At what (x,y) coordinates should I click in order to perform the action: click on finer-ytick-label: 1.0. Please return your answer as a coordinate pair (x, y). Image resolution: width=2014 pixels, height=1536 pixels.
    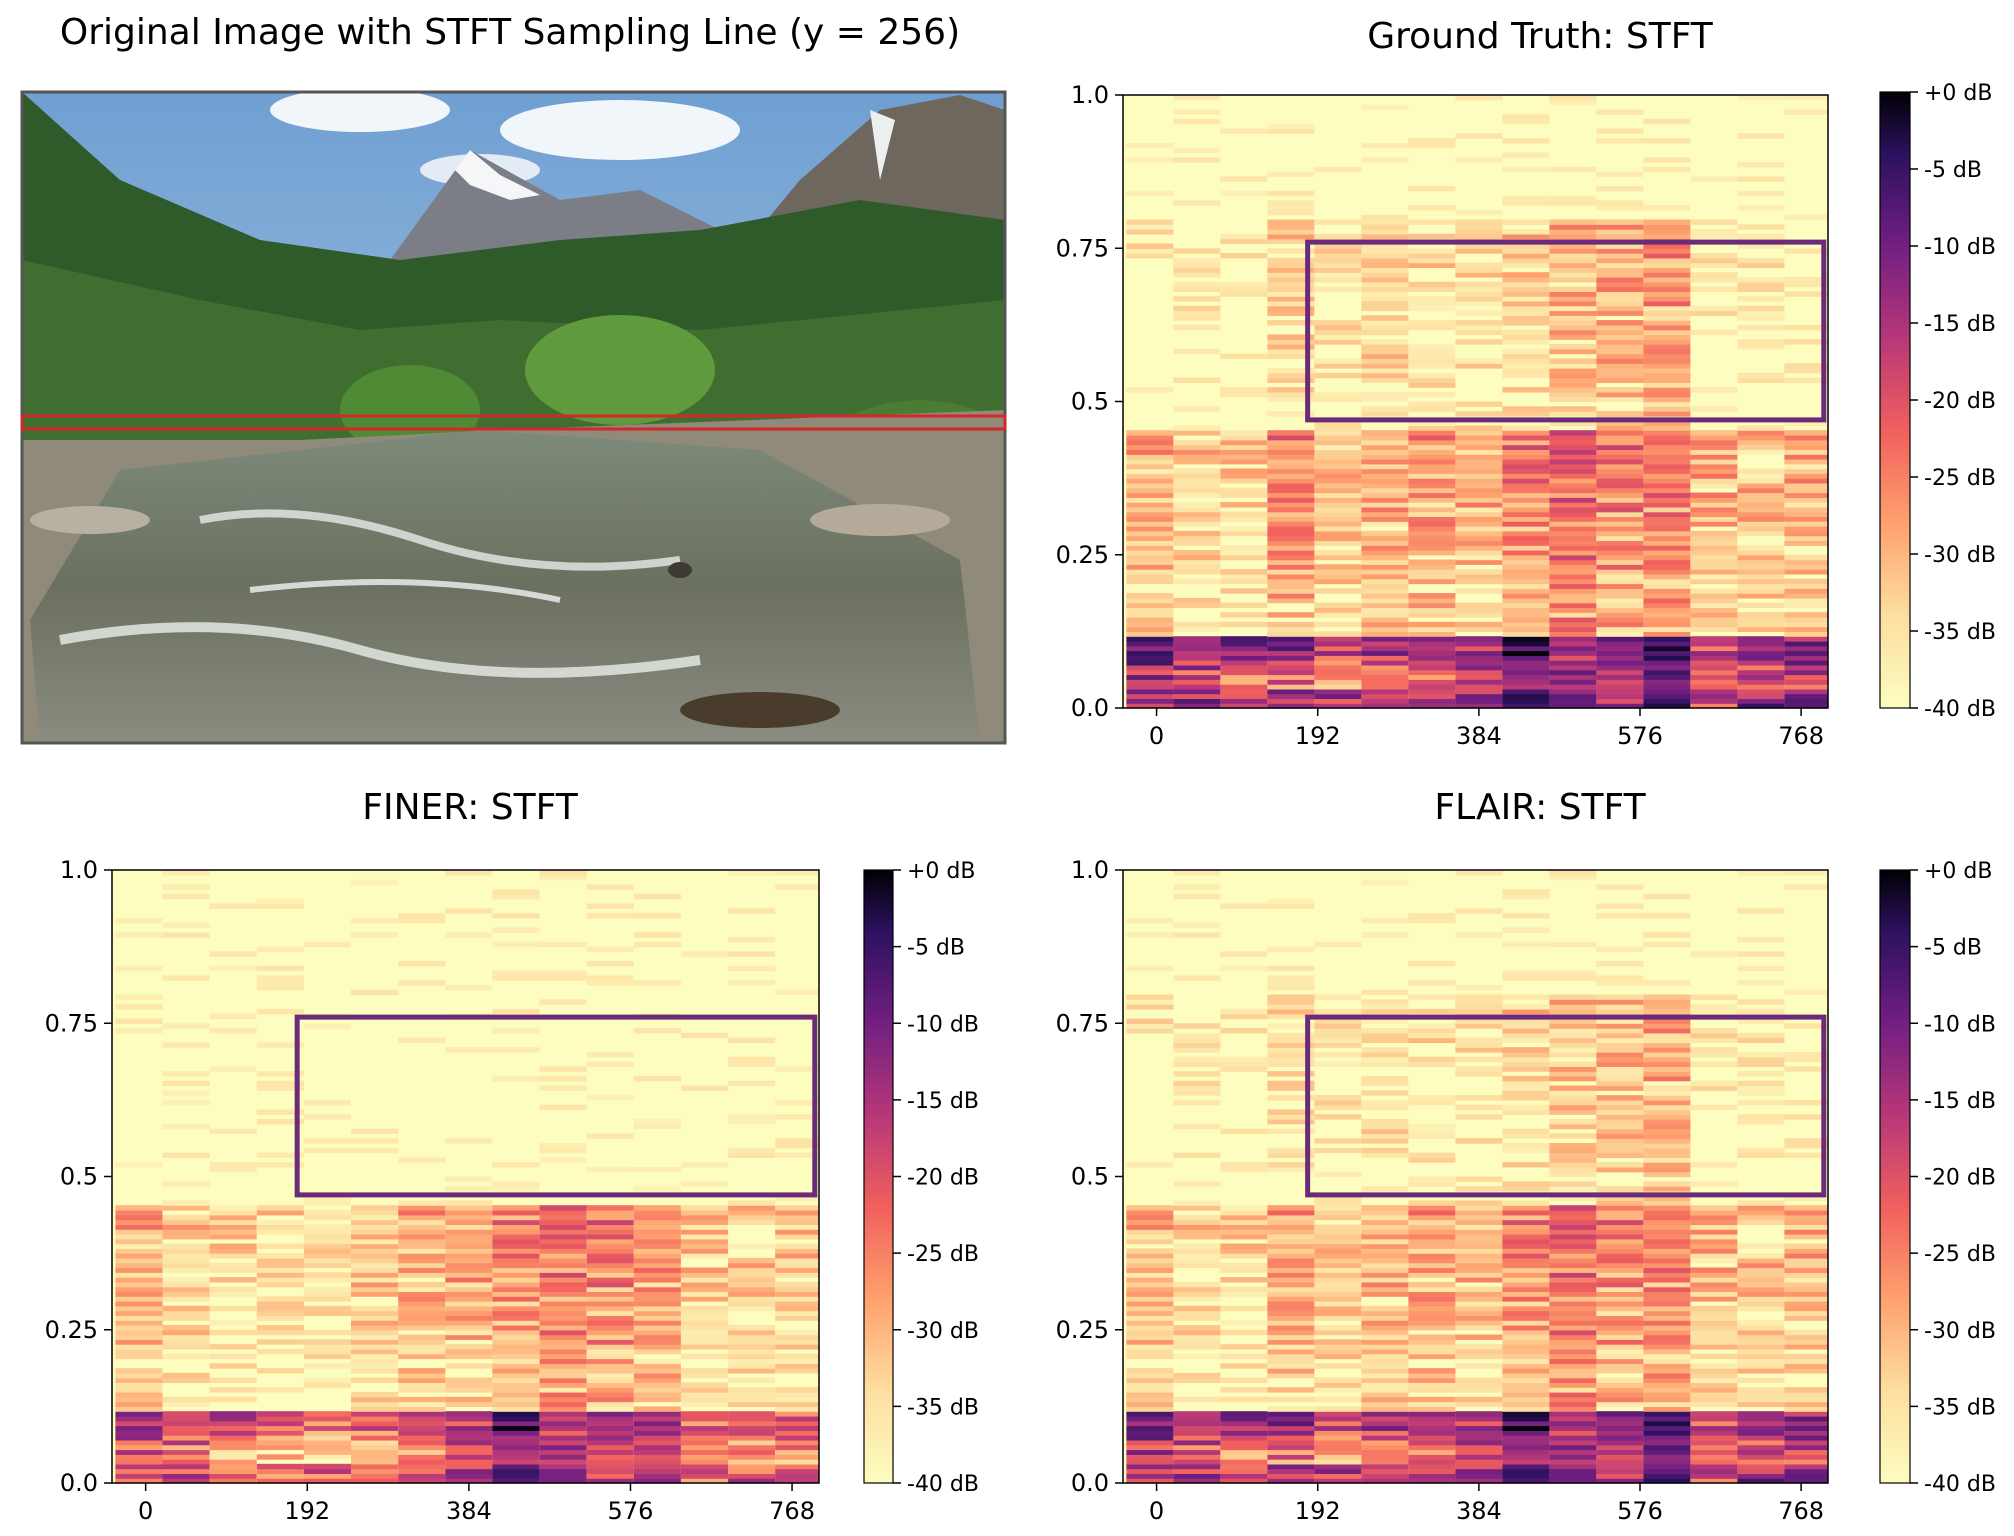
    Looking at the image, I should click on (79, 870).